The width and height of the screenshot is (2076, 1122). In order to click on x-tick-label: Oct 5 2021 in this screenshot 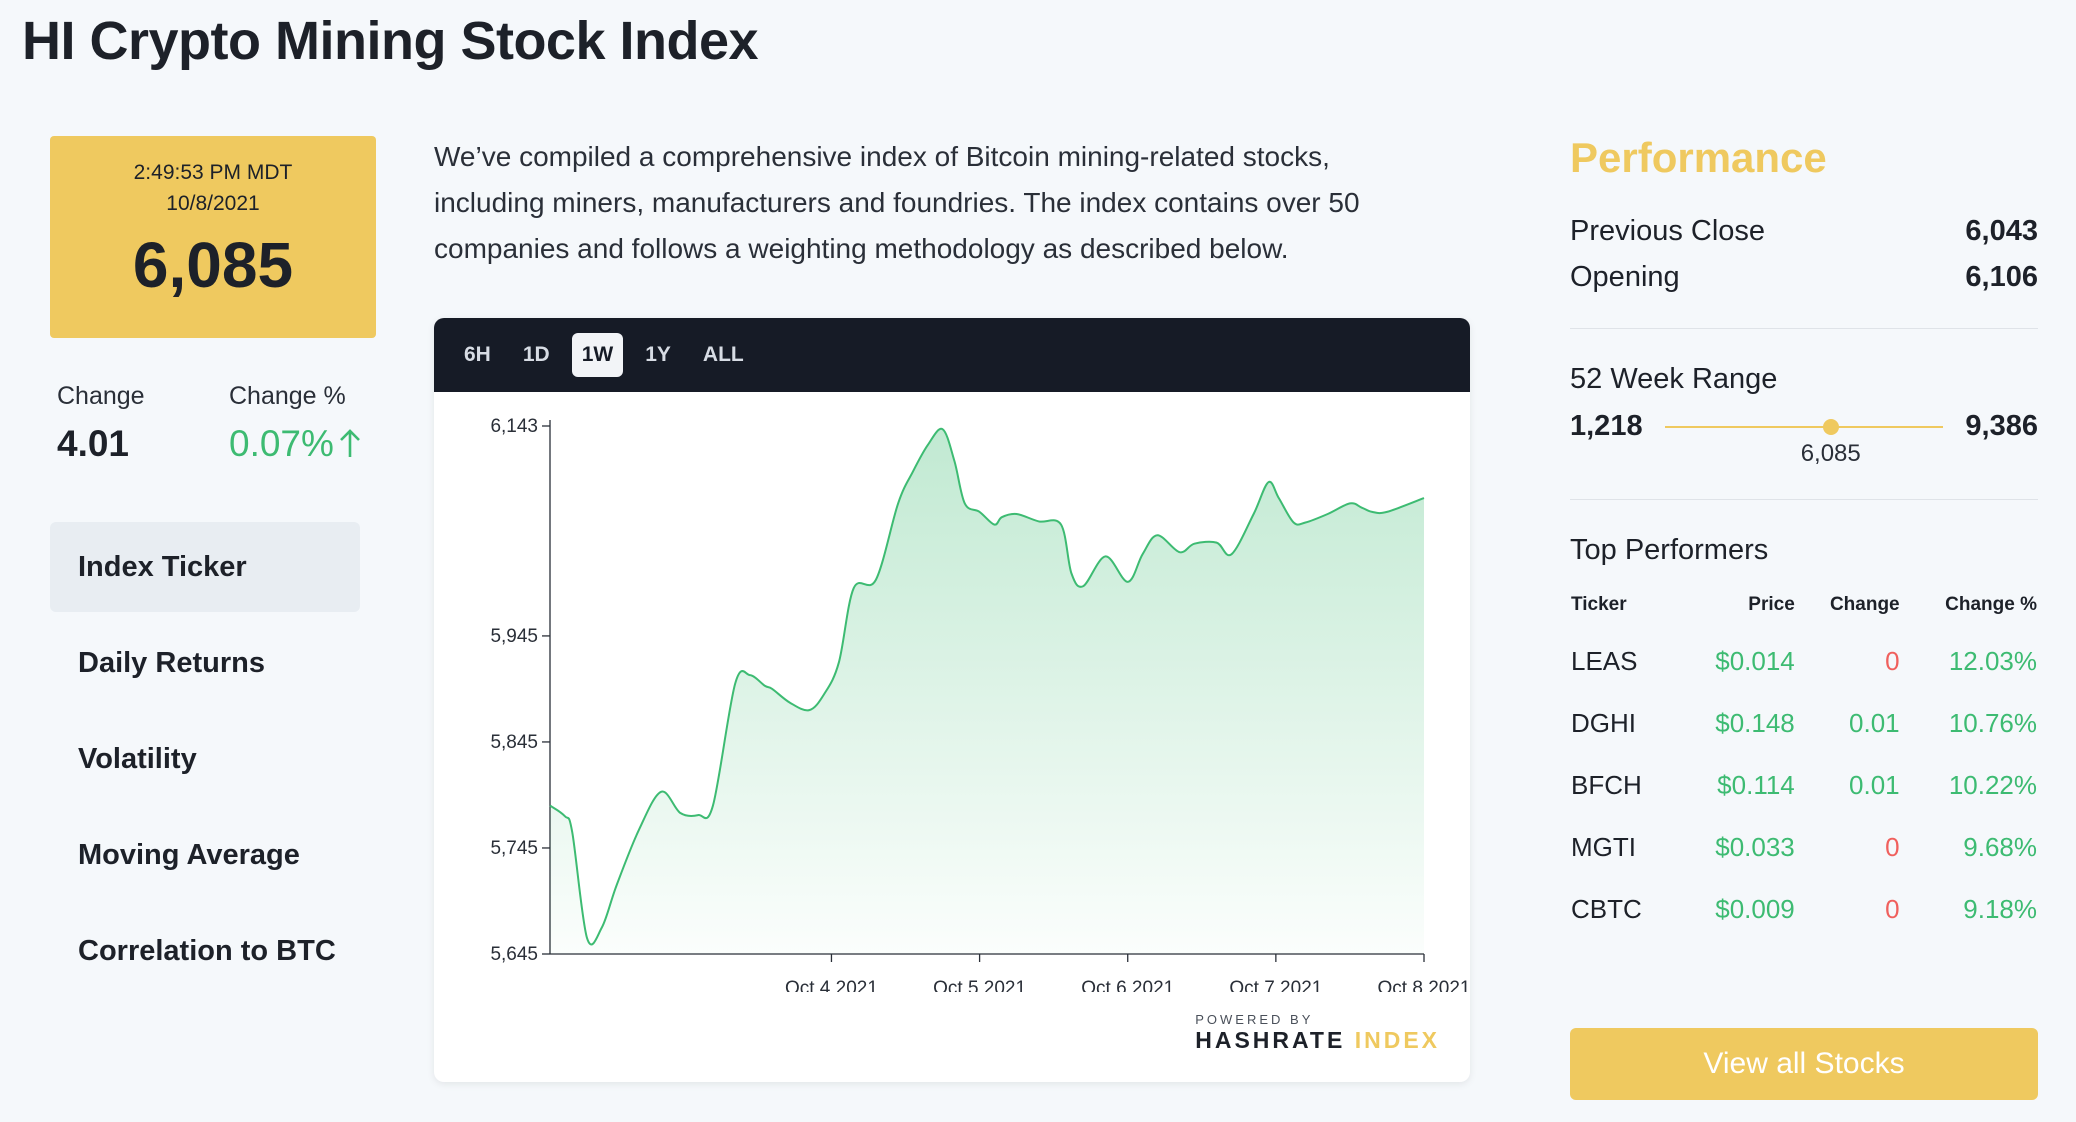, I will do `click(979, 985)`.